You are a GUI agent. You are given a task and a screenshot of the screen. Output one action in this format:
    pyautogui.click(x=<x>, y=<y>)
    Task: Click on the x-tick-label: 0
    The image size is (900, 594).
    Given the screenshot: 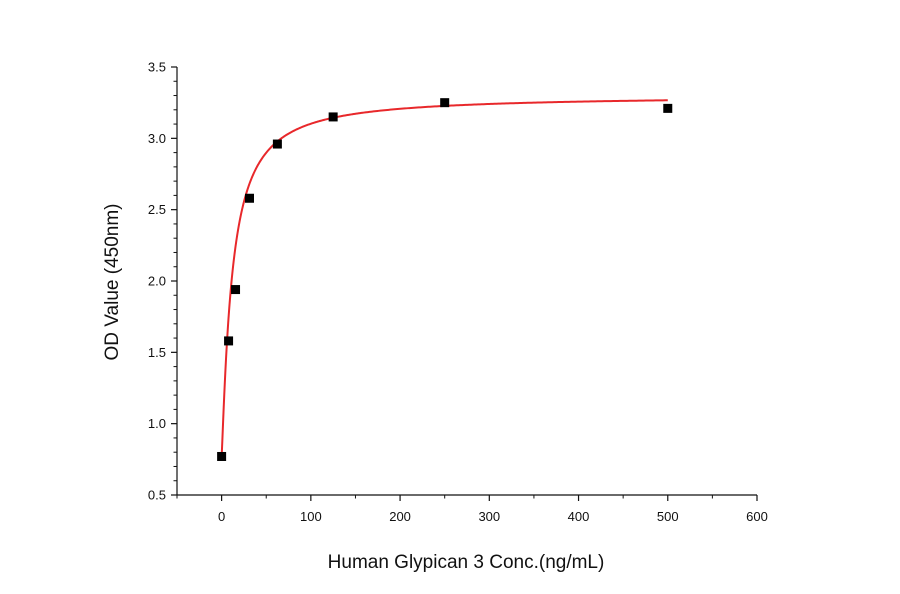 What is the action you would take?
    pyautogui.click(x=221, y=516)
    